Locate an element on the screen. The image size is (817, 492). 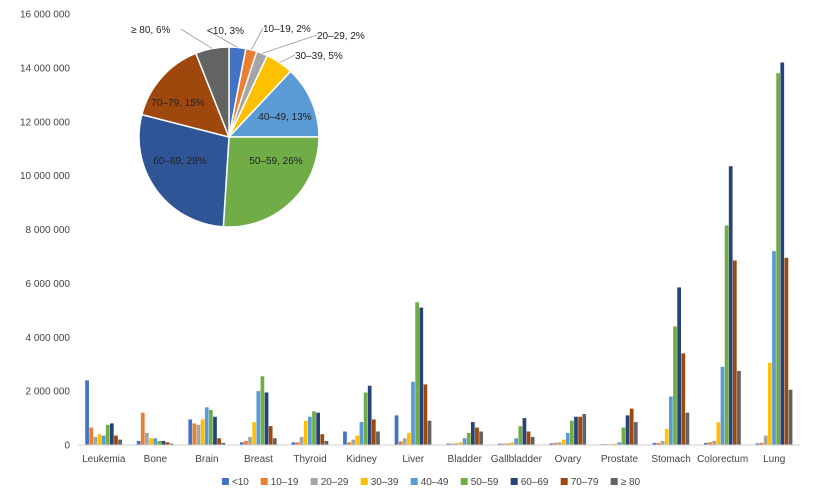
legend-label: 40–49 is located at coordinates (435, 482).